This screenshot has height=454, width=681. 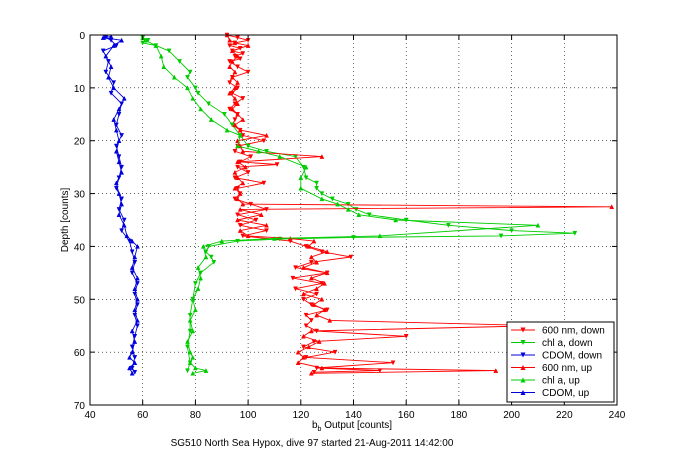 What do you see at coordinates (80, 406) in the screenshot?
I see `y-tick-label: 70` at bounding box center [80, 406].